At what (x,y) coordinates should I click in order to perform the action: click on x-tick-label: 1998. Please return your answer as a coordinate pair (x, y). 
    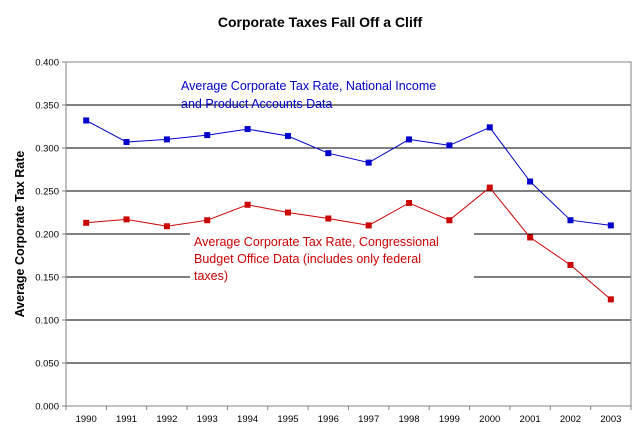
    Looking at the image, I should click on (408, 419).